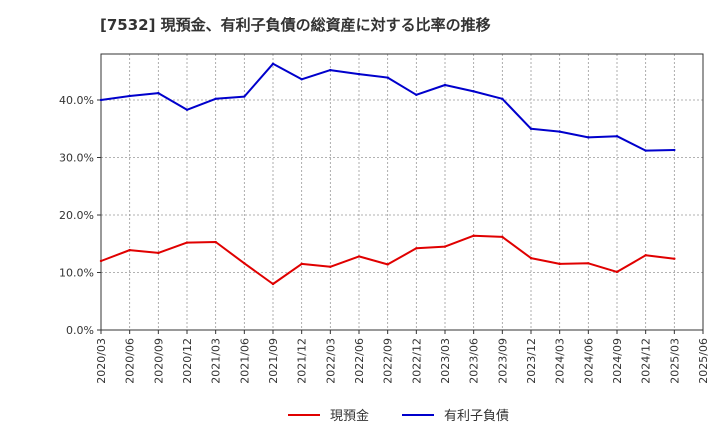  I want to click on x-tick-label: 2023/03, so click(445, 361).